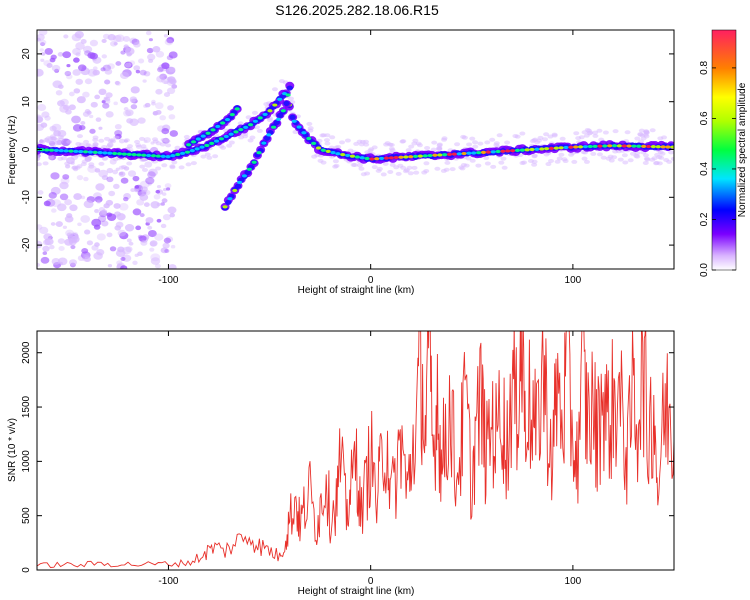  What do you see at coordinates (26, 244) in the screenshot?
I see `spectrogram-ytick-label: -20` at bounding box center [26, 244].